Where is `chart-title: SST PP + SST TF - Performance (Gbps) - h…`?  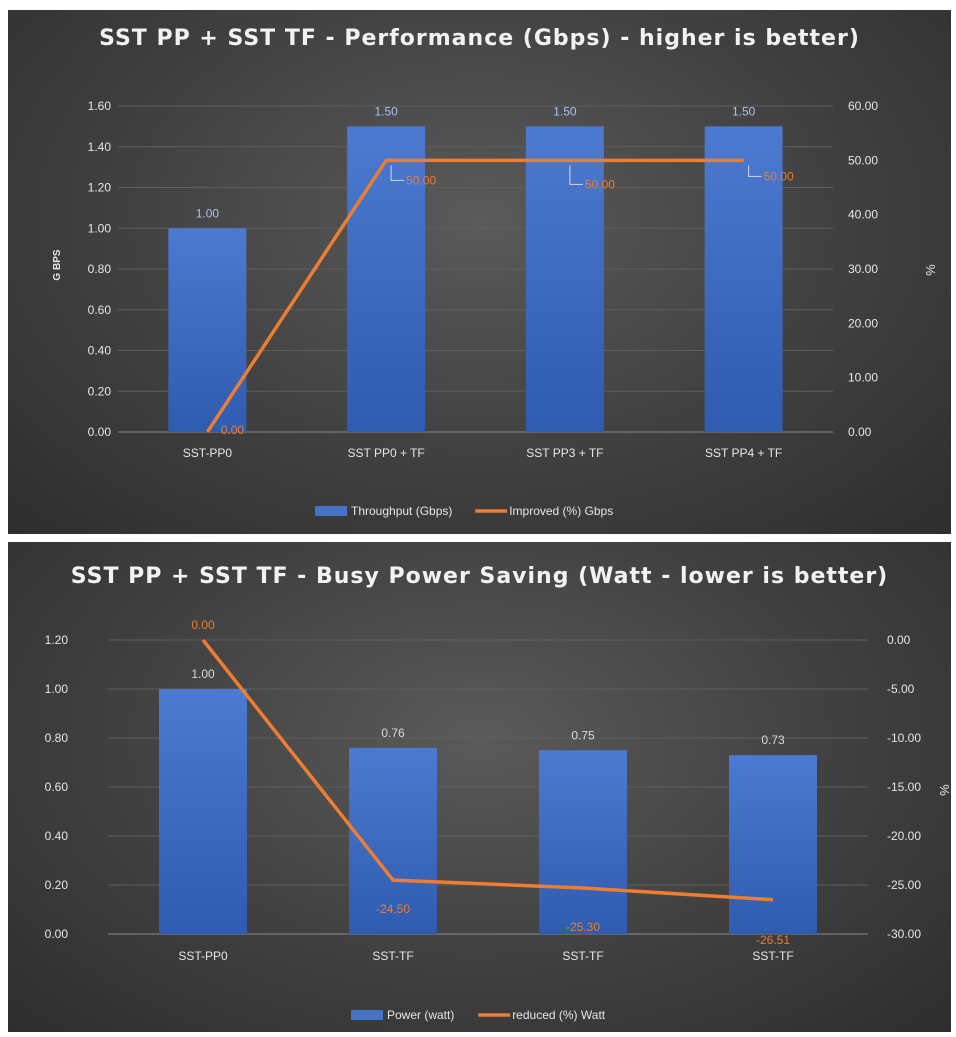 chart-title: SST PP + SST TF - Performance (Gbps) - h… is located at coordinates (479, 38).